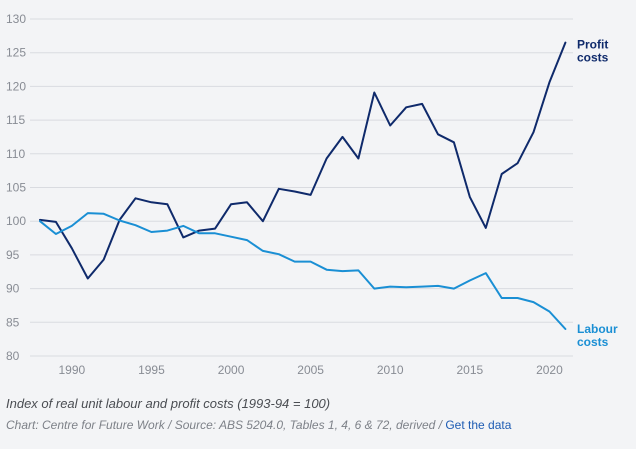 This screenshot has height=449, width=636. What do you see at coordinates (15, 154) in the screenshot?
I see `y-tick-label: 110` at bounding box center [15, 154].